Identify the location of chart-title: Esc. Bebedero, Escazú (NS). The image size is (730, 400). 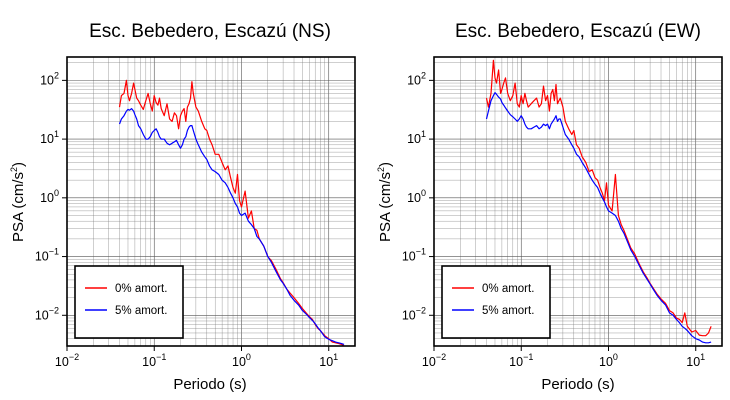
(210, 31).